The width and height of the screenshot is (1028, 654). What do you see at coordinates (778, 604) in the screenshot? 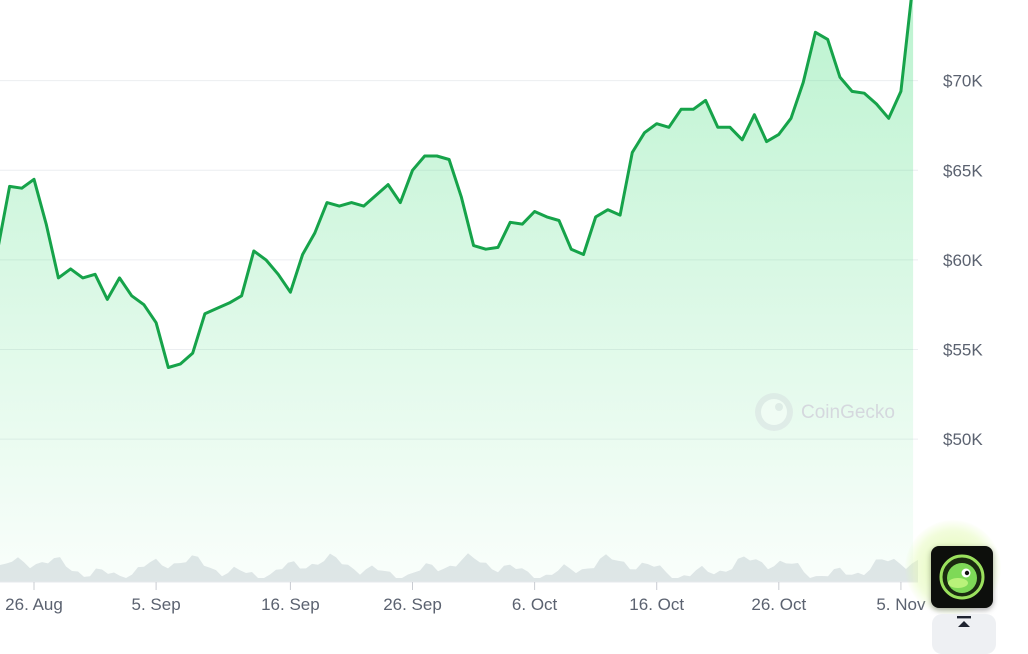
I see `x-tick-label: 26. Oct` at bounding box center [778, 604].